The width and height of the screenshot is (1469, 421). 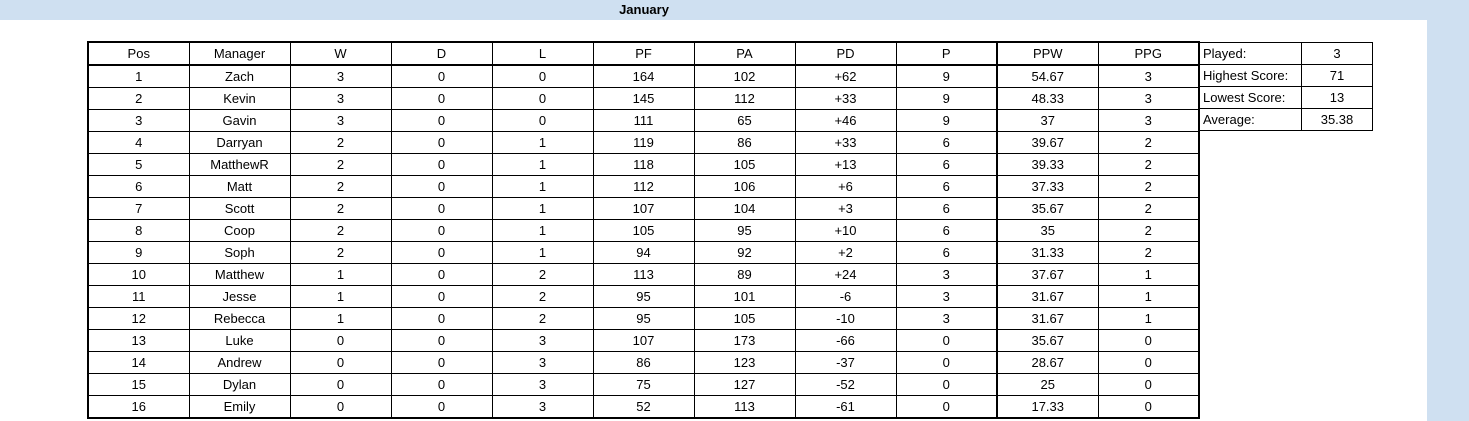 I want to click on cell-pa: 95, so click(x=744, y=230).